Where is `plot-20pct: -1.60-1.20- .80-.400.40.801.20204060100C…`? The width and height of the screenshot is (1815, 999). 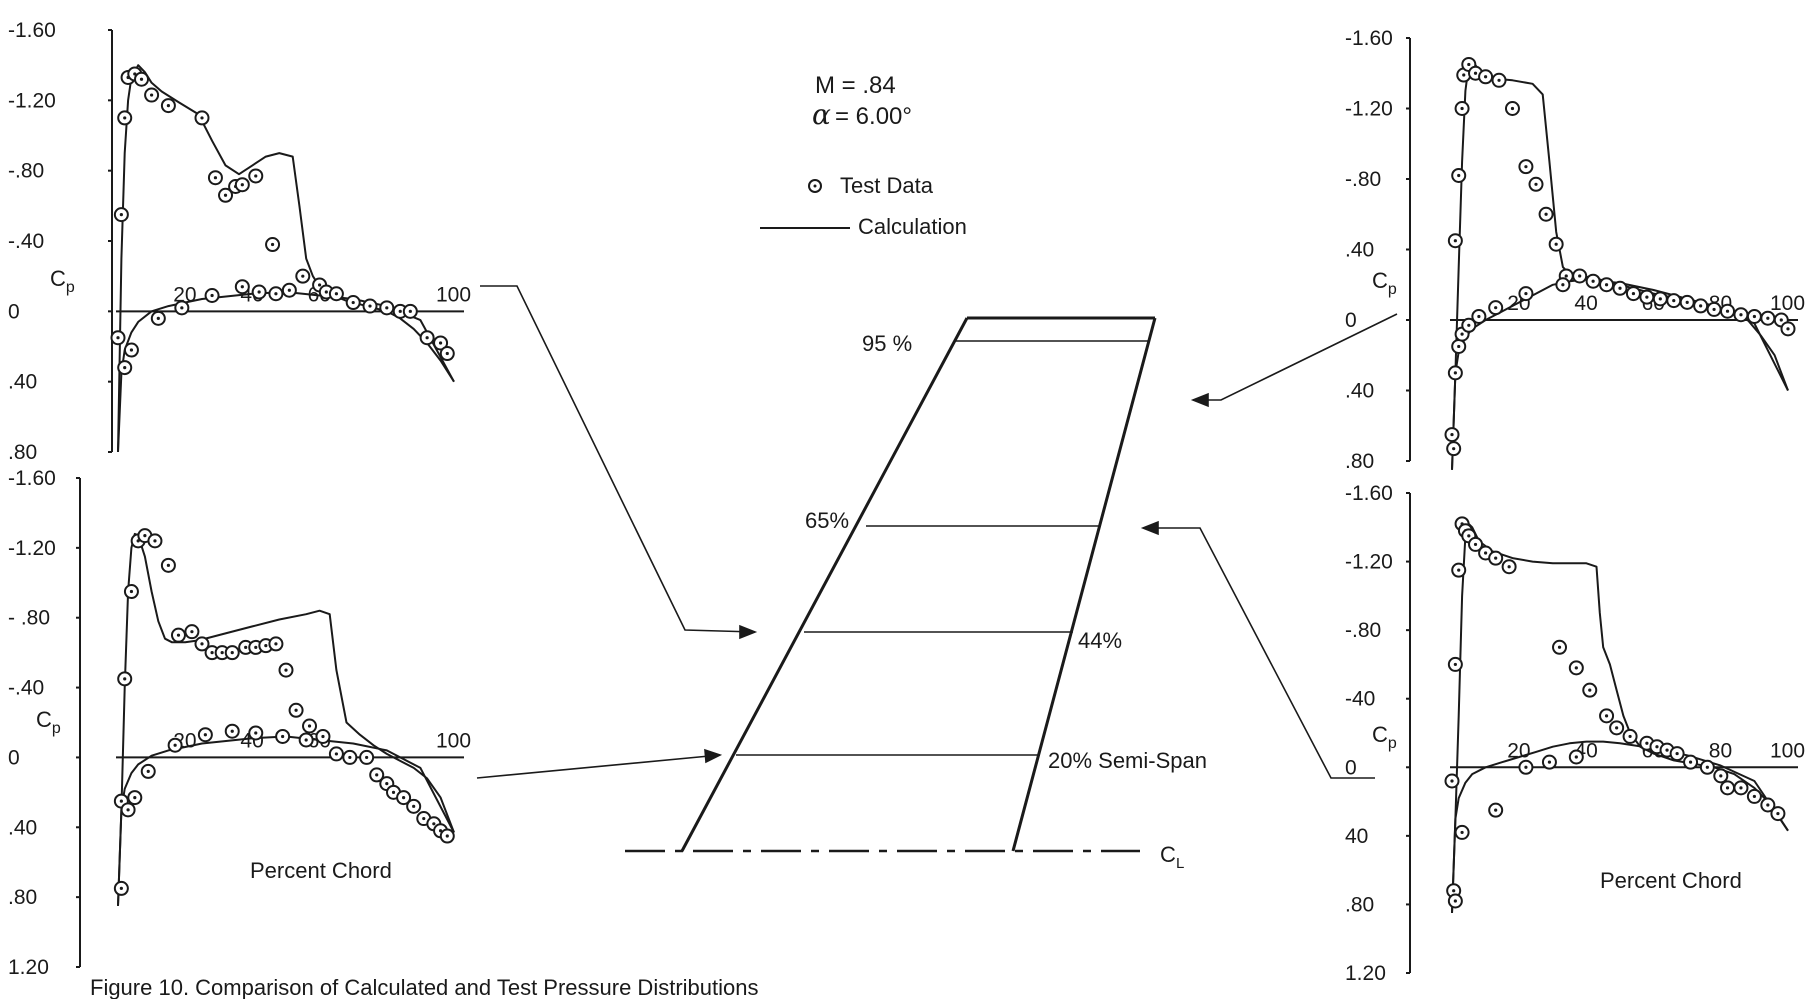 plot-20pct: -1.60-1.20- .80-.400.40.801.20204060100C… is located at coordinates (239, 723).